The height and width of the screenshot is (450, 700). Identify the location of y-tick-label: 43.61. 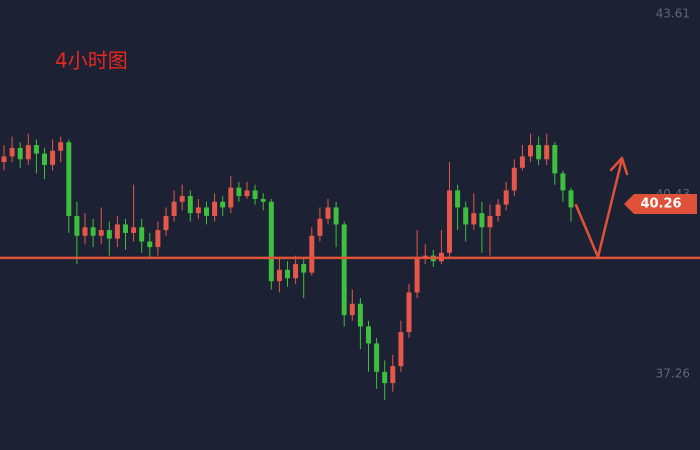
(673, 14).